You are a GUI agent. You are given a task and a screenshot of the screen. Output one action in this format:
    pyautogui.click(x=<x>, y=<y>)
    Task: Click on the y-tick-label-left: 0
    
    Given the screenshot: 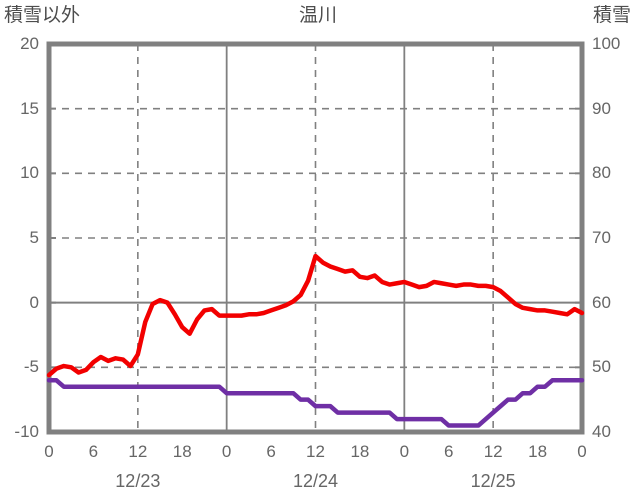 What is the action you would take?
    pyautogui.click(x=34, y=302)
    